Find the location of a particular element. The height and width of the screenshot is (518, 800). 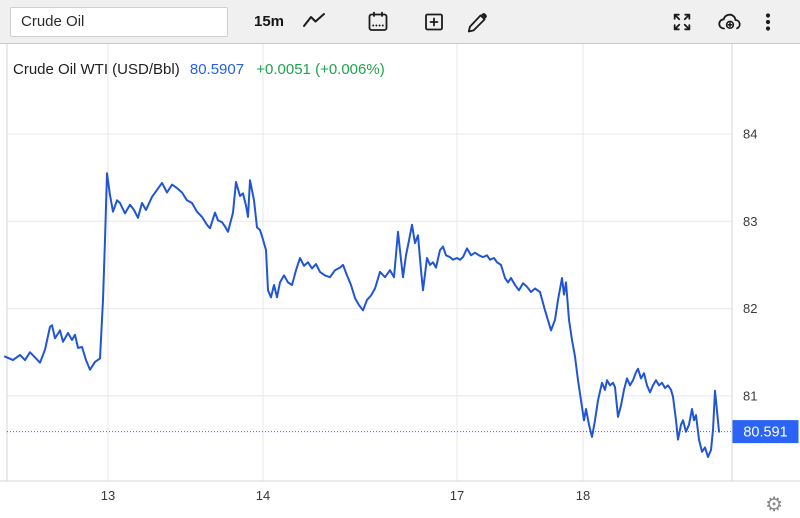

chart-toolbar: 15m is located at coordinates (400, 22).